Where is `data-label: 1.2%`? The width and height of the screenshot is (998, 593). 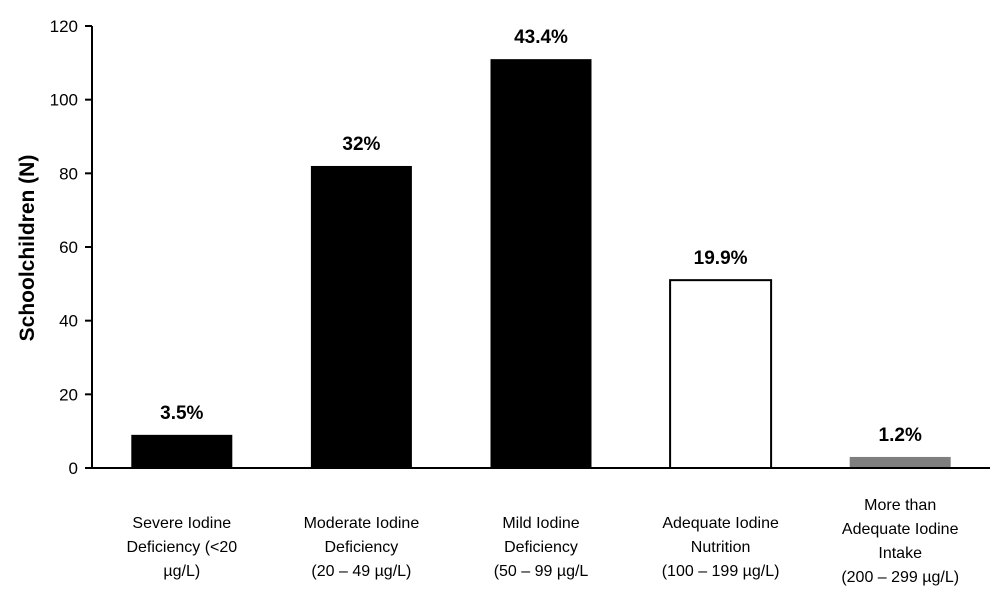 data-label: 1.2% is located at coordinates (900, 435).